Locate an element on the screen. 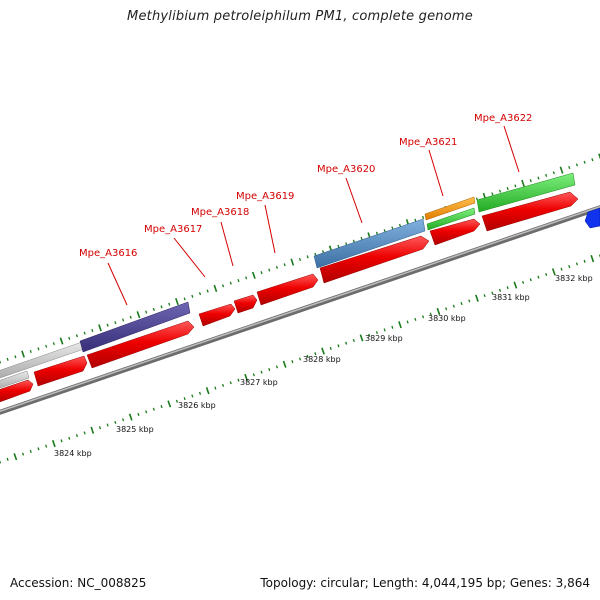 Image resolution: width=600 pixels, height=600 pixels. kbp-label: 3832 kbp is located at coordinates (574, 278).